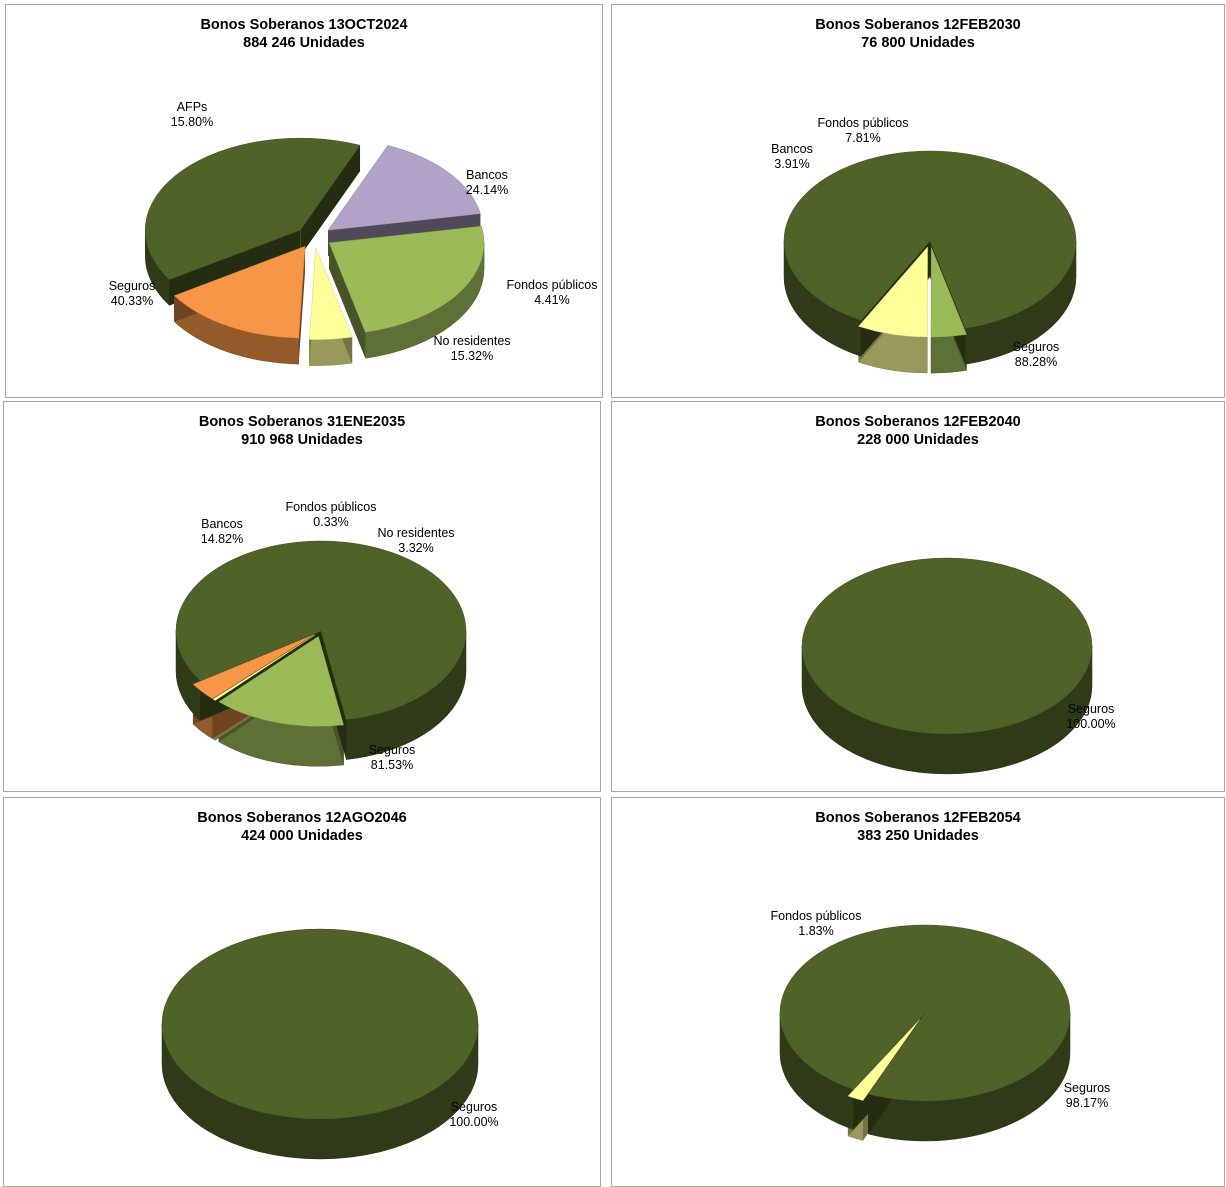 The image size is (1226, 1187). Describe the element at coordinates (192, 107) in the screenshot. I see `slice-label-afps: AFPs` at that location.